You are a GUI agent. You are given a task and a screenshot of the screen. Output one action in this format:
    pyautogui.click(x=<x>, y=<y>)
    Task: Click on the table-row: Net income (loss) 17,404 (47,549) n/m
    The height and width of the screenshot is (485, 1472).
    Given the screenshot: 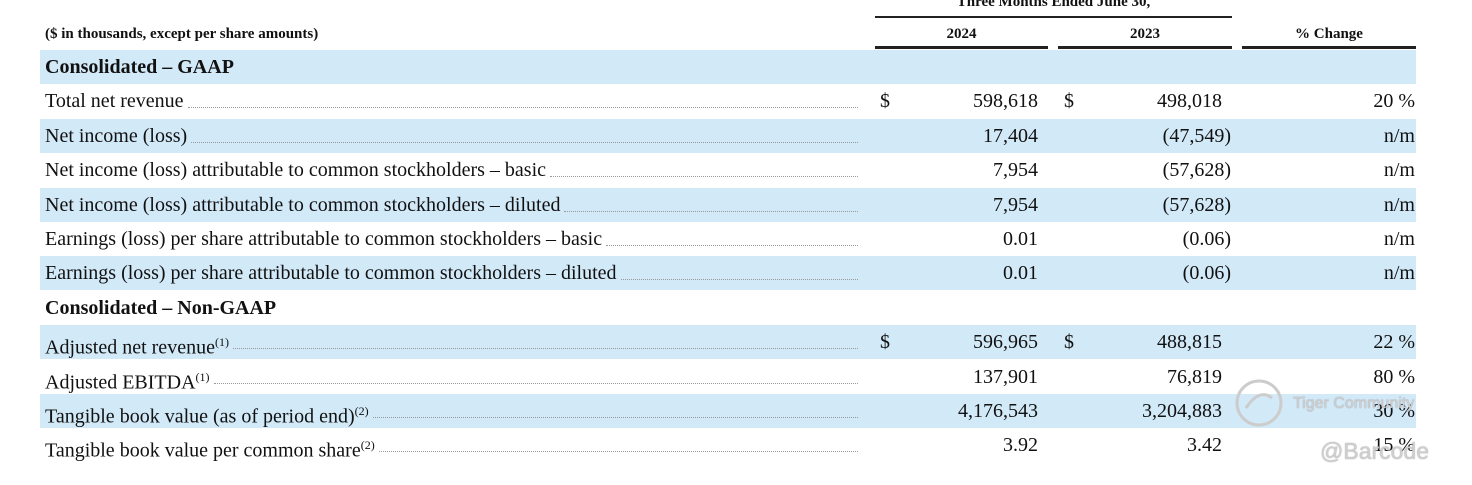 What is the action you would take?
    pyautogui.click(x=728, y=135)
    